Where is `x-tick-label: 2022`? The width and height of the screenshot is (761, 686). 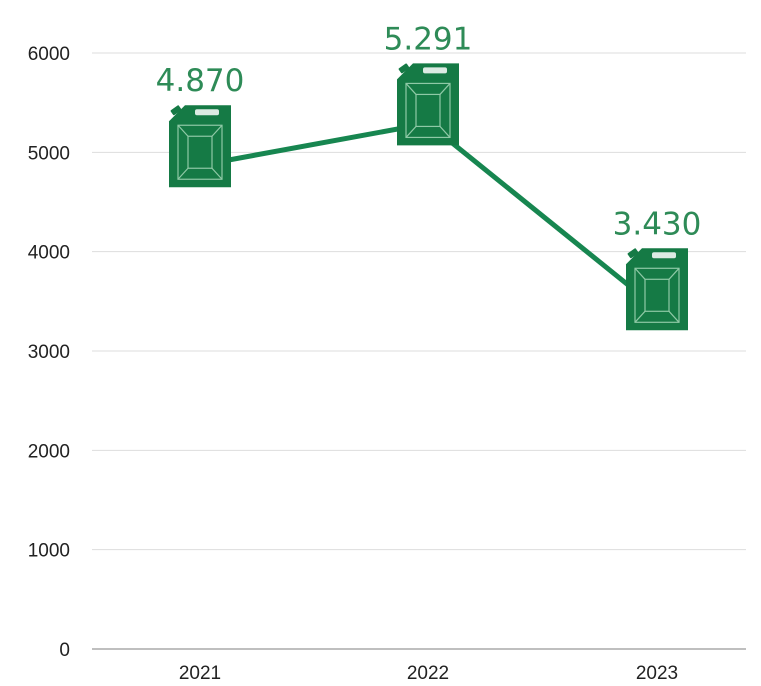
x-tick-label: 2022 is located at coordinates (428, 673).